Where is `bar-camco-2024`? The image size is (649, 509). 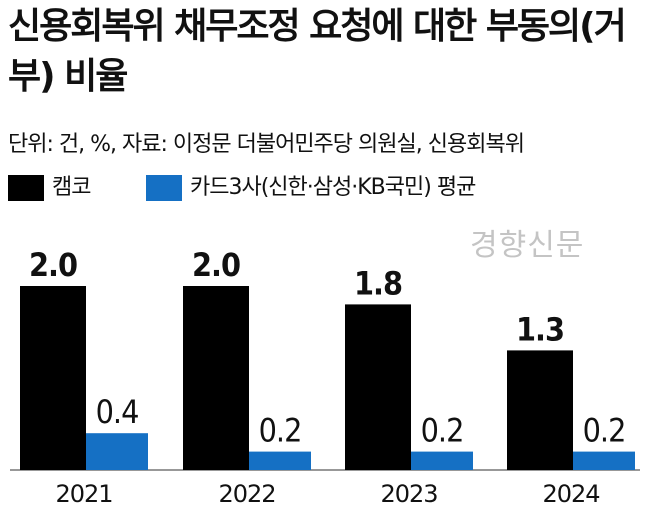
bar-camco-2024 is located at coordinates (540, 410).